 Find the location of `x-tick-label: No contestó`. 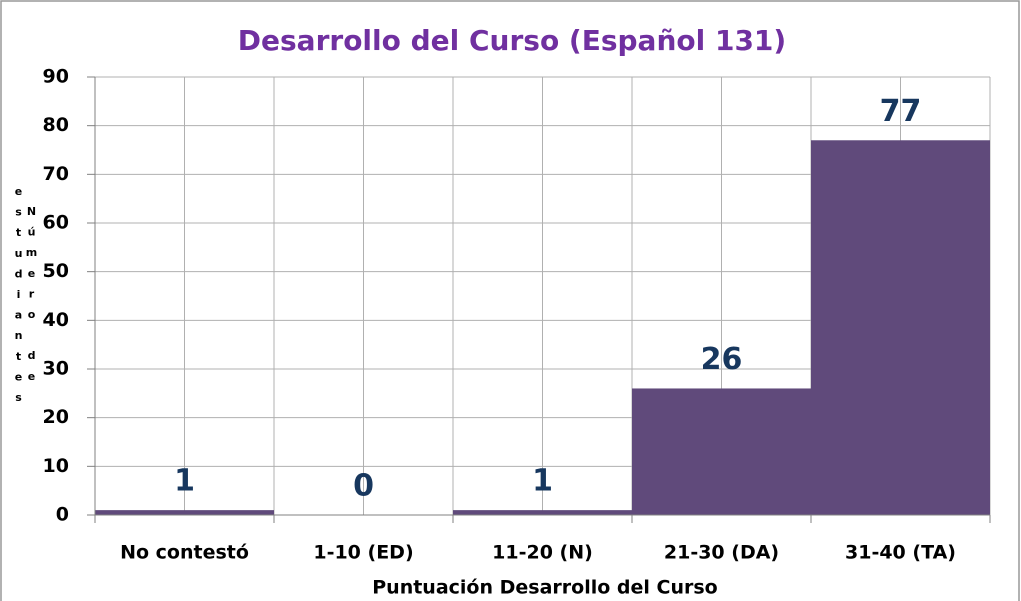

x-tick-label: No contestó is located at coordinates (184, 553).